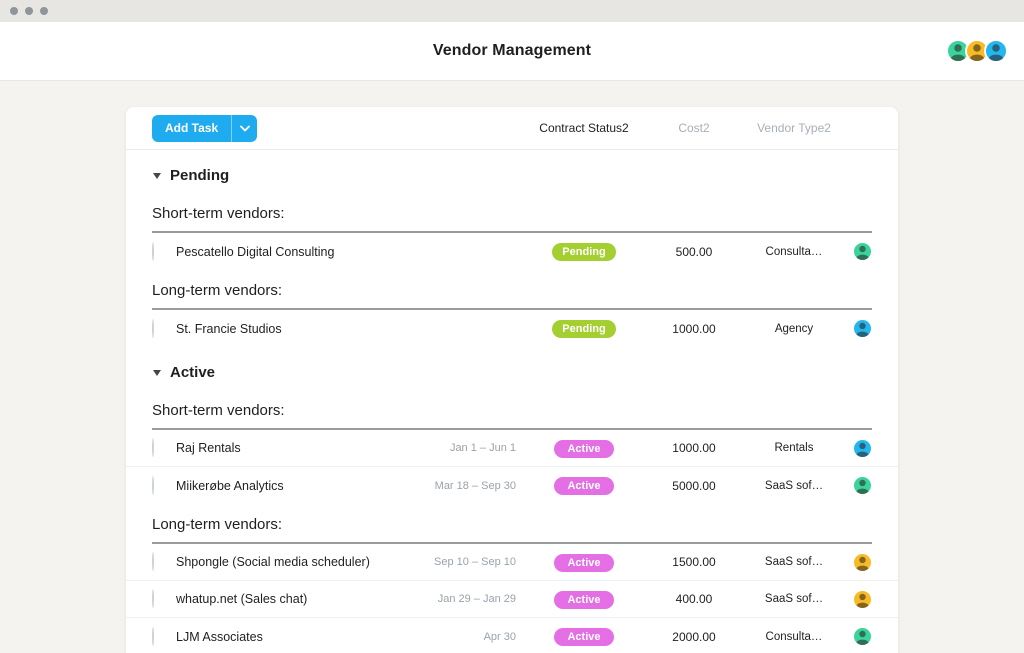 The width and height of the screenshot is (1024, 653). What do you see at coordinates (512, 171) in the screenshot?
I see `section-header-pending: Pending` at bounding box center [512, 171].